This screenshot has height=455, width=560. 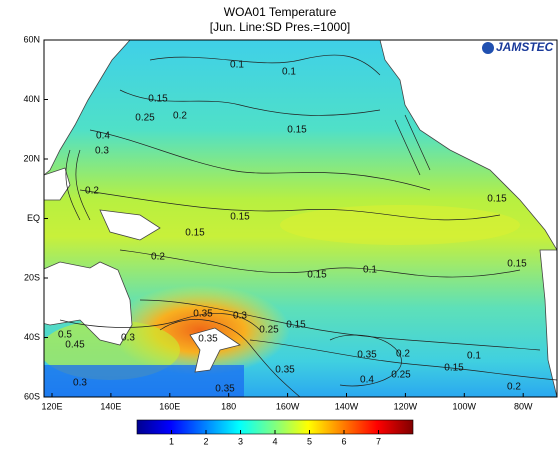 What do you see at coordinates (75, 345) in the screenshot?
I see `contour-label: 0.45` at bounding box center [75, 345].